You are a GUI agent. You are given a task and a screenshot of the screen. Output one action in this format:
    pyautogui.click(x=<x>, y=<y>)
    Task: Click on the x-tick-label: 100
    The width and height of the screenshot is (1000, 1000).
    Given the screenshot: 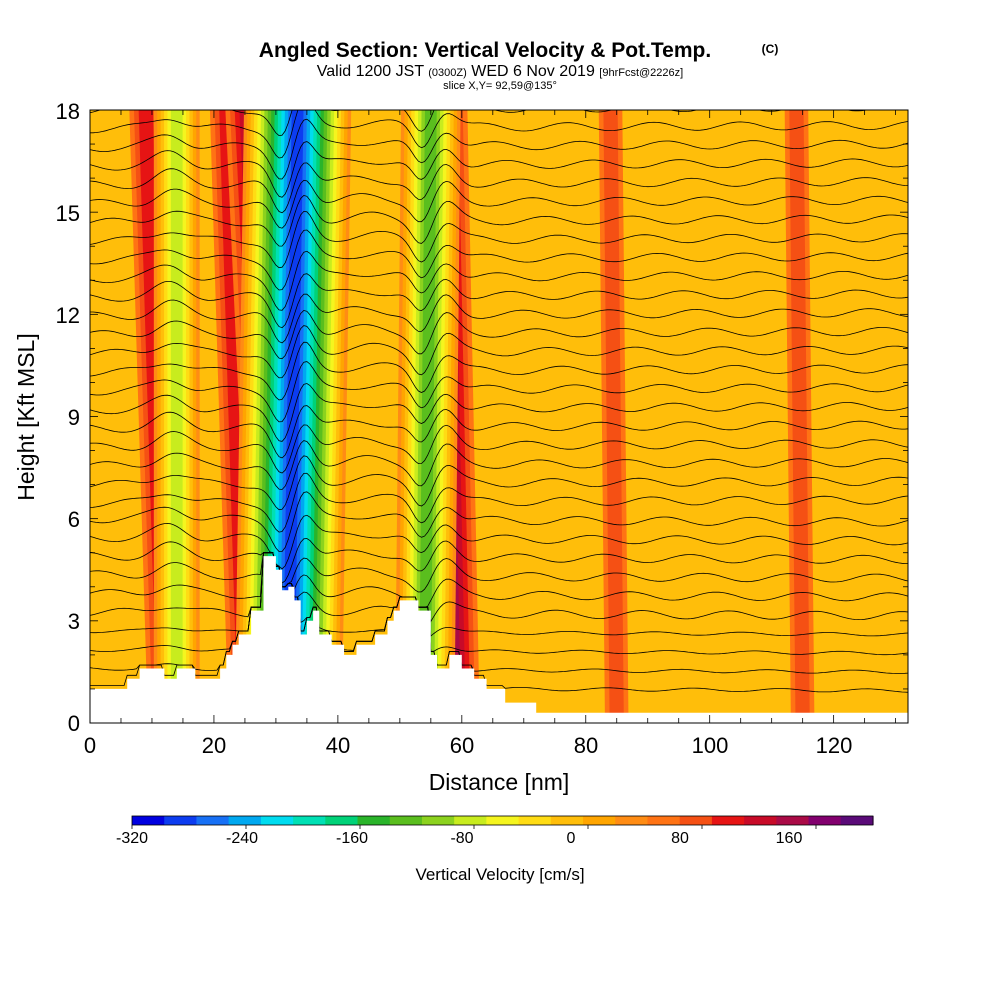 What is the action you would take?
    pyautogui.click(x=710, y=745)
    